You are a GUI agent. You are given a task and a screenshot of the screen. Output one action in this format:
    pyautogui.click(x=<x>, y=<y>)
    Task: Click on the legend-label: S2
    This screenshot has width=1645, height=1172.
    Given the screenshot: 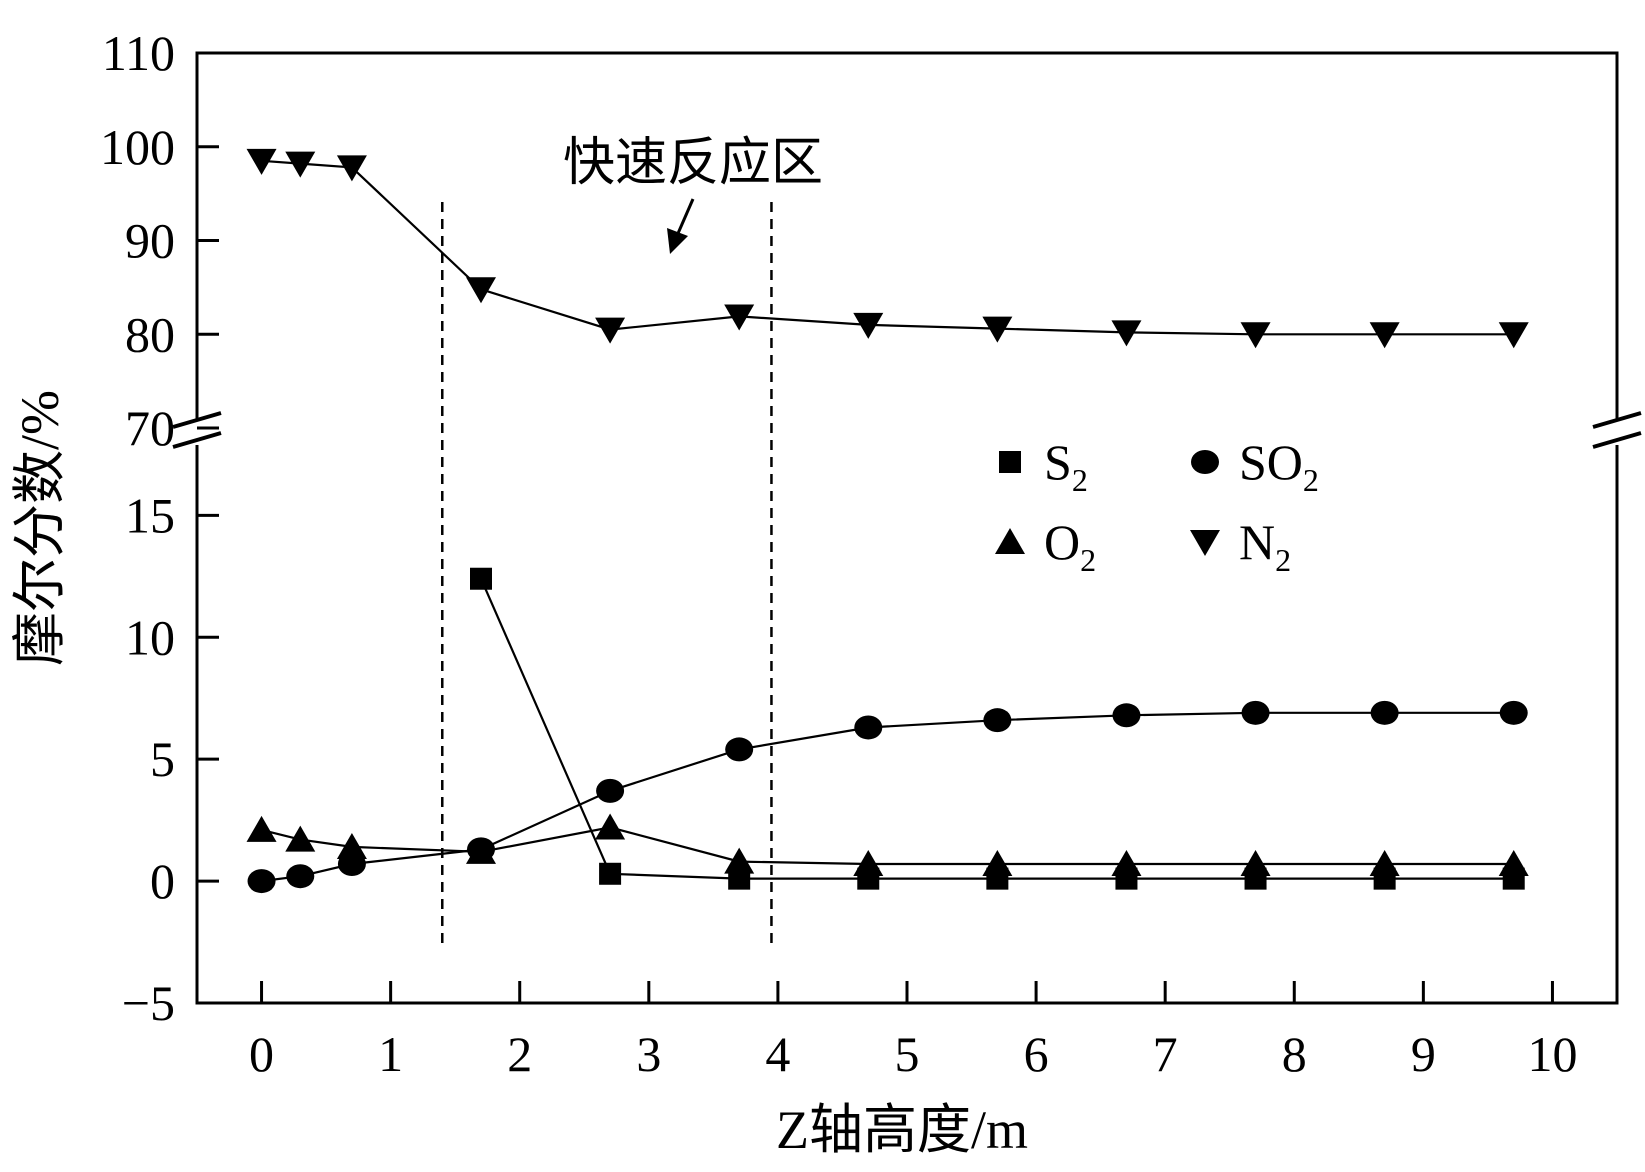 What is the action you would take?
    pyautogui.click(x=1066, y=466)
    